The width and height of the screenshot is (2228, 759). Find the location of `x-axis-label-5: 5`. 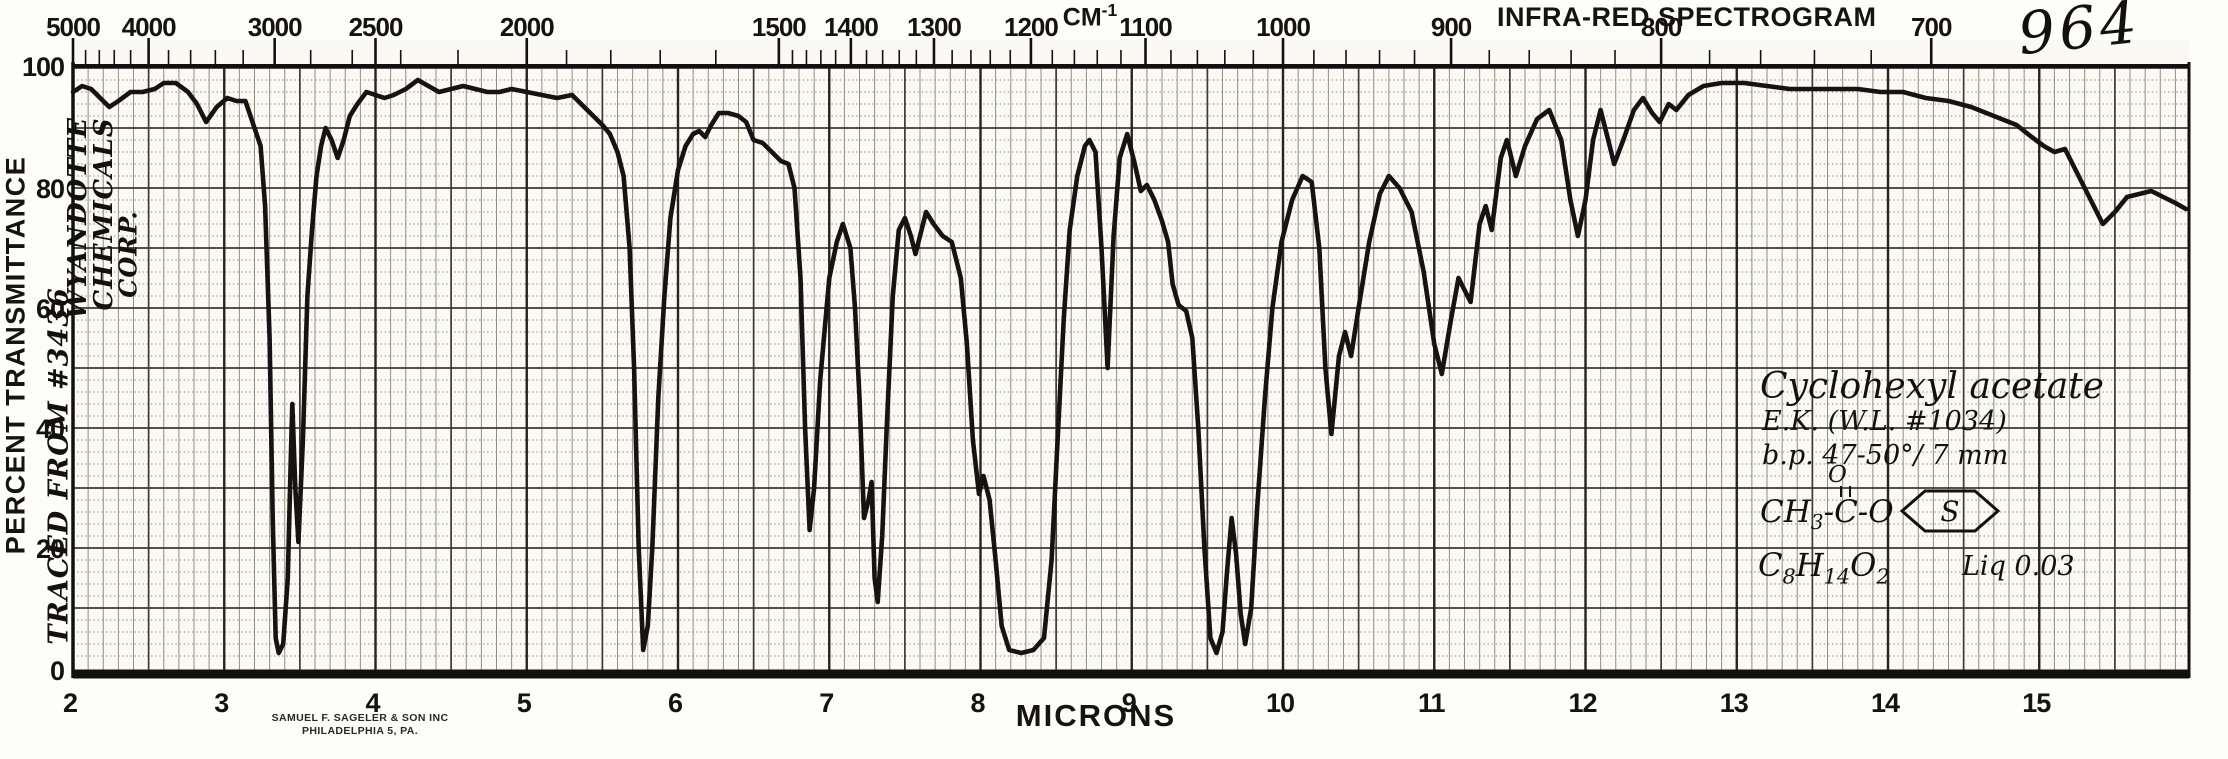

x-axis-label-5: 5 is located at coordinates (524, 703).